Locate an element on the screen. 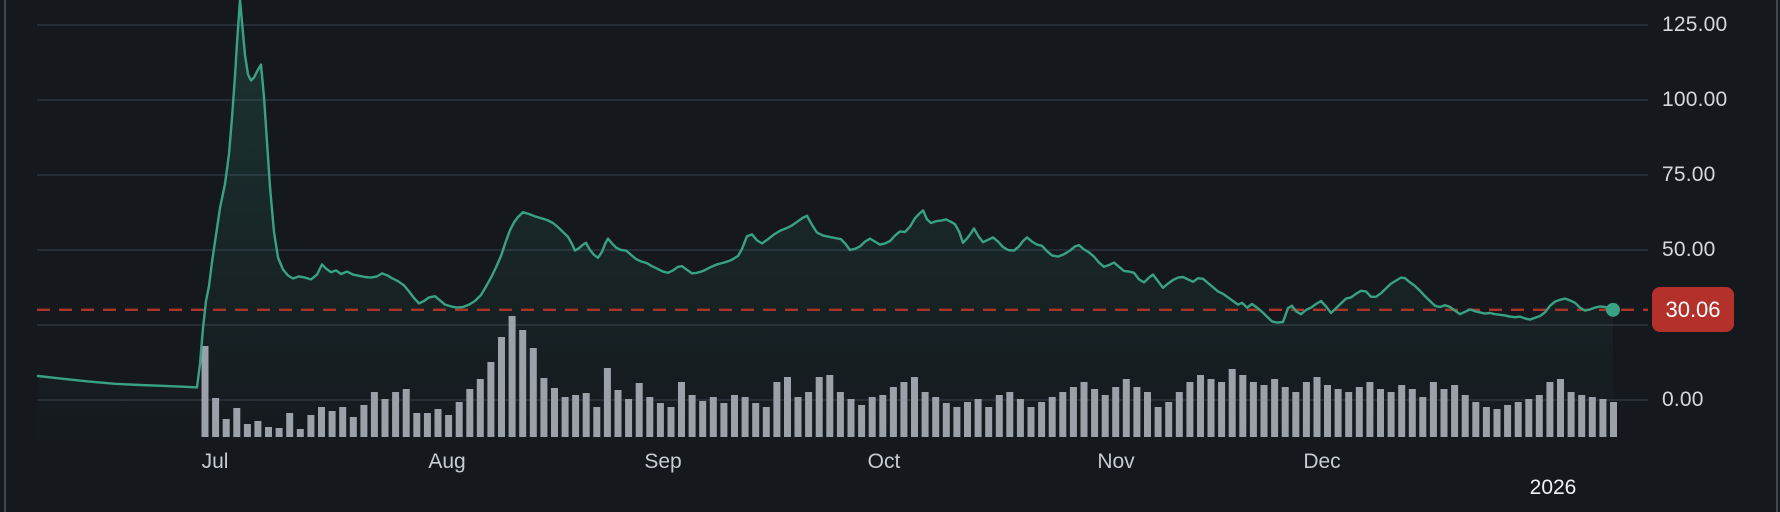 The image size is (1780, 512). last-price-dot is located at coordinates (1613, 309).